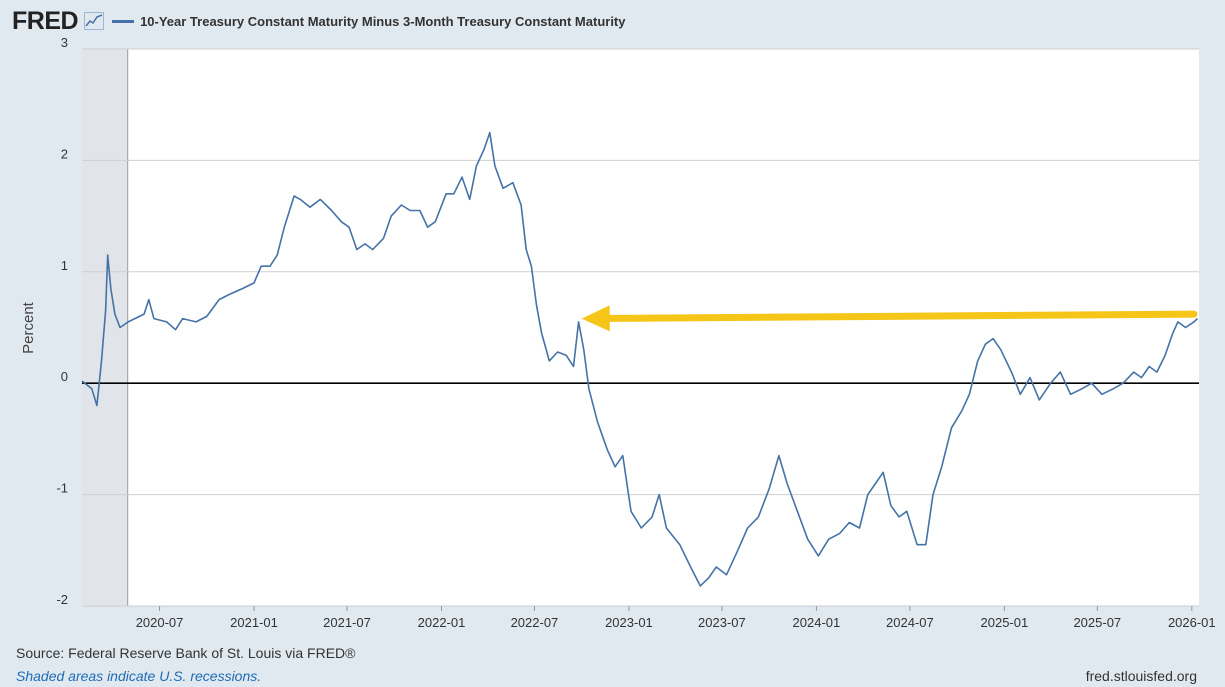  Describe the element at coordinates (1097, 622) in the screenshot. I see `x-tick-label: 2025-07` at that location.